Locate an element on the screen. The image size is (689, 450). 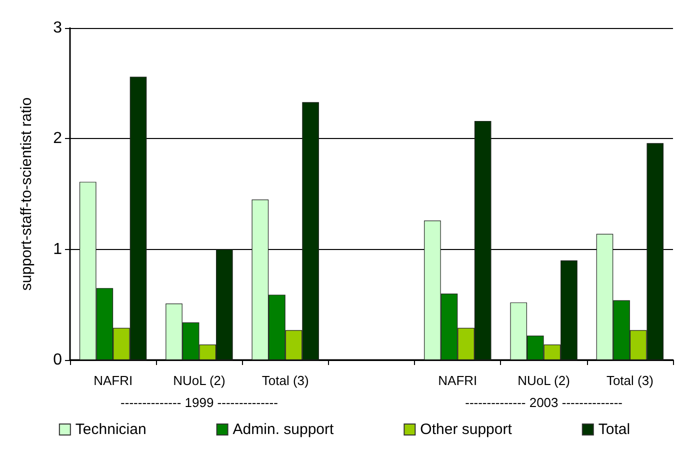
y-tick-label: 0 is located at coordinates (57, 360).